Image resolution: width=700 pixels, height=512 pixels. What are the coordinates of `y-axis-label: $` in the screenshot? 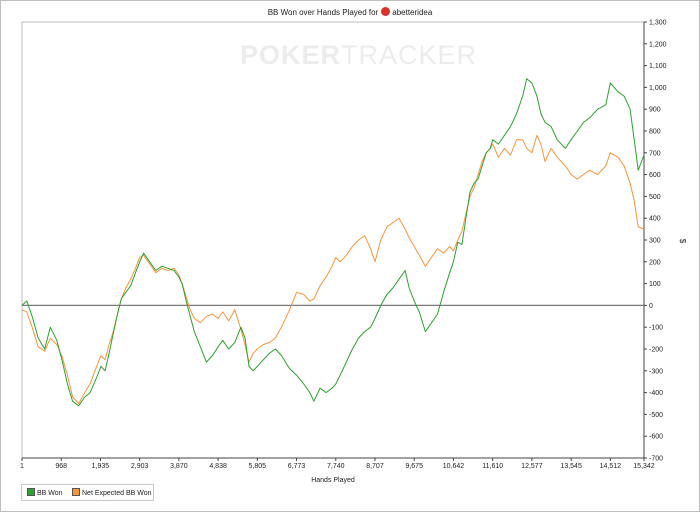 It's located at (682, 241).